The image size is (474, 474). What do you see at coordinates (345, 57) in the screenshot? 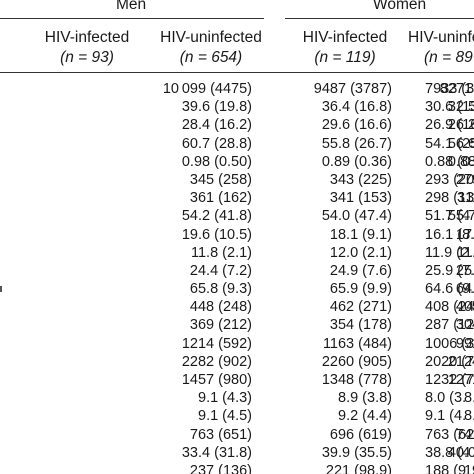
I see `column-header-n: (n = 119)` at bounding box center [345, 57].